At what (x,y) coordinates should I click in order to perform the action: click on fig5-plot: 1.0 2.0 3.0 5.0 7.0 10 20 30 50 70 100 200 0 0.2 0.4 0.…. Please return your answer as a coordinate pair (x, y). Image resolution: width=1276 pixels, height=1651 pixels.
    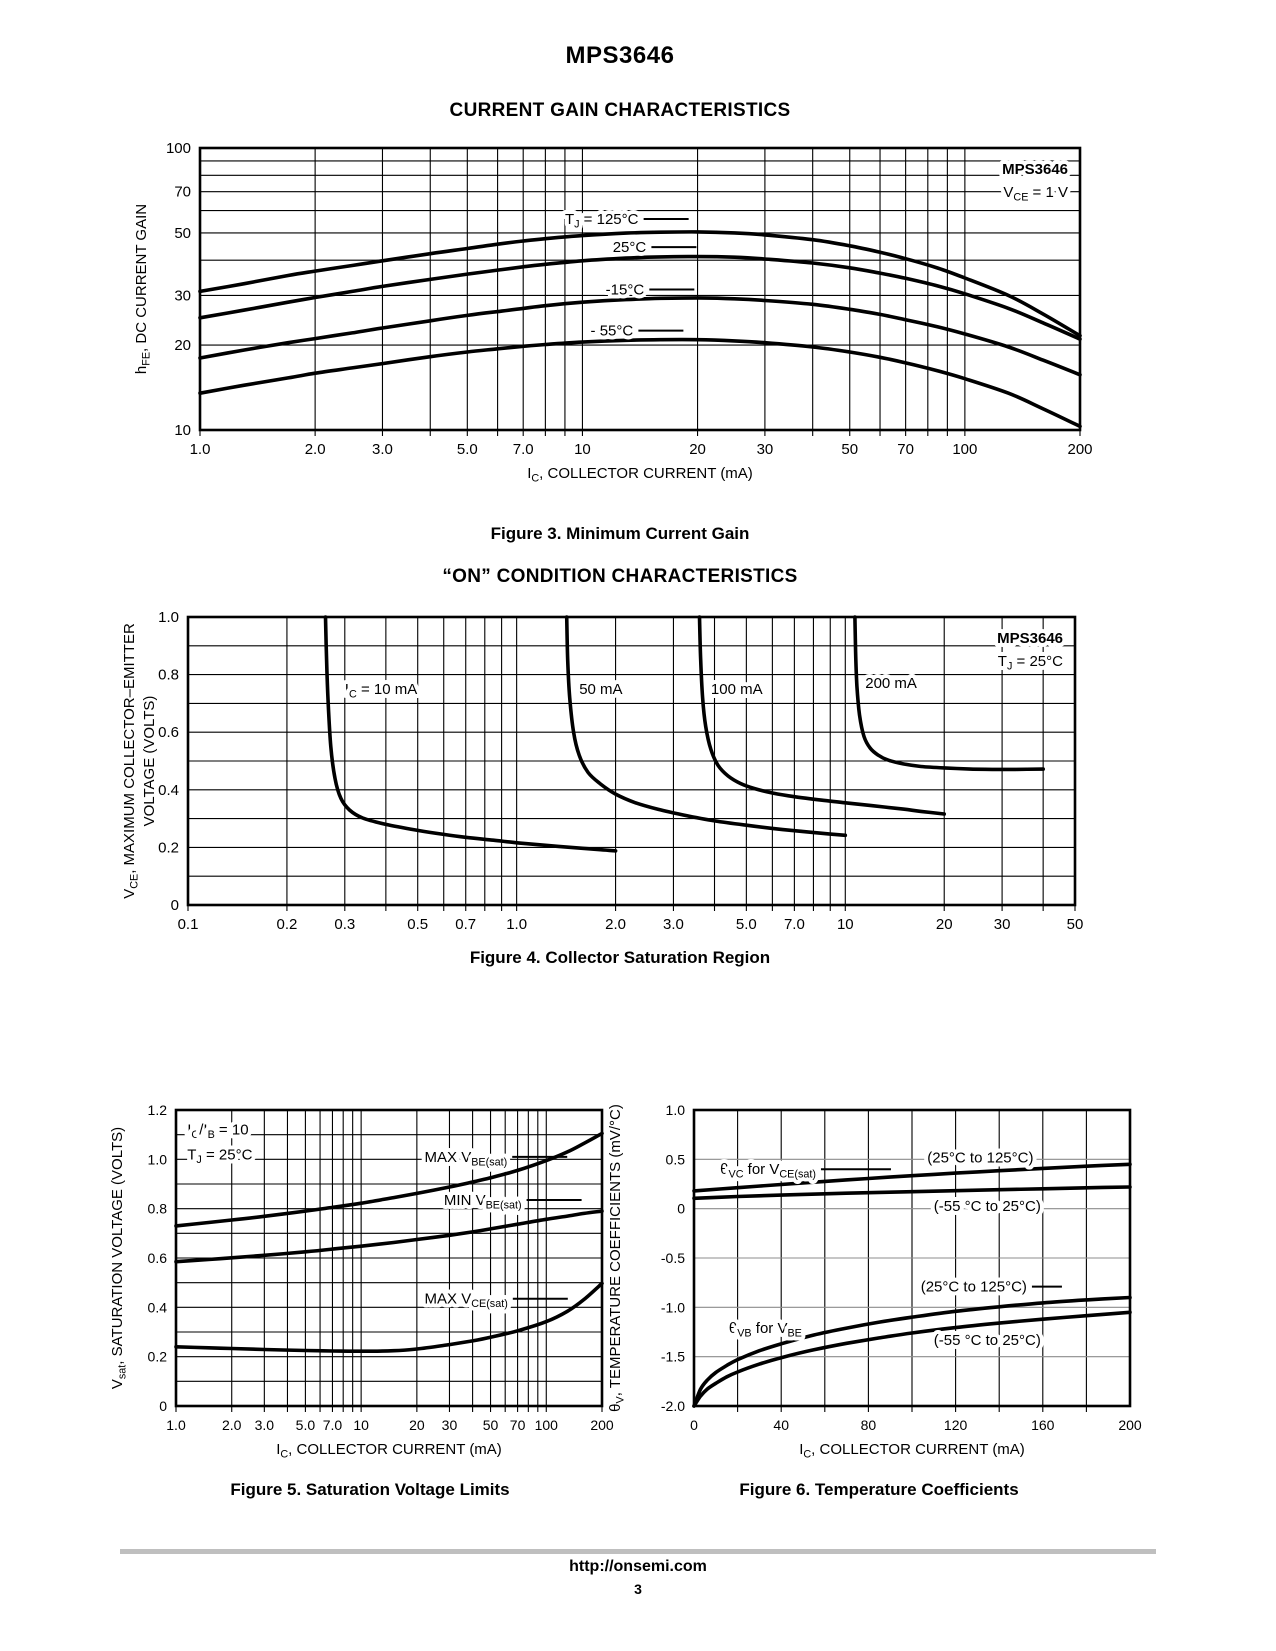
    Looking at the image, I should click on (361, 1281).